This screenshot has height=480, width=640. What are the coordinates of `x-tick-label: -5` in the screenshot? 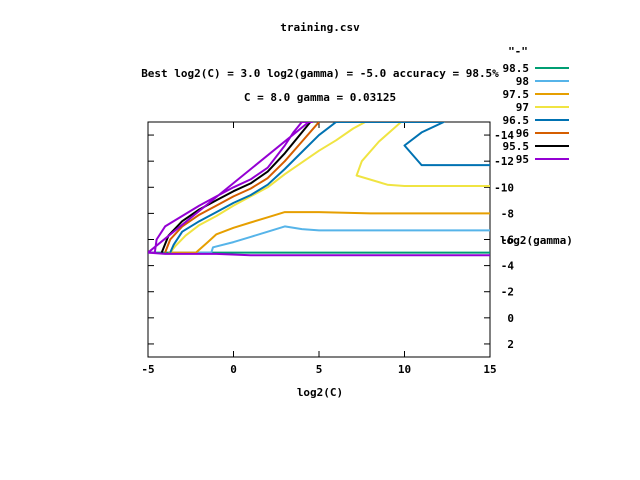 It's located at (147, 369).